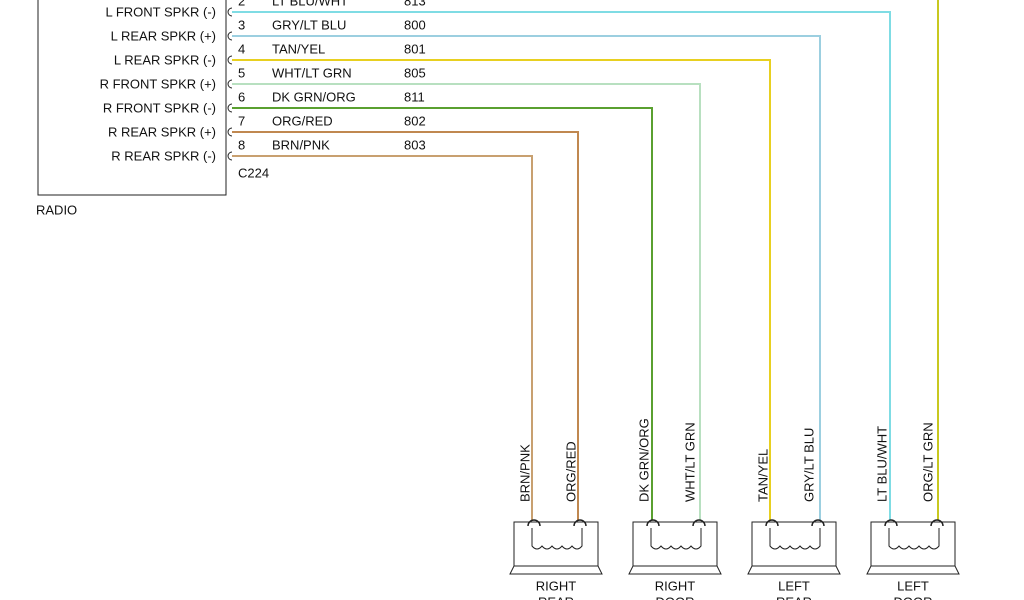 Image resolution: width=1024 pixels, height=600 pixels. What do you see at coordinates (158, 83) in the screenshot?
I see `pin-function: R FRONT SPKR (+)` at bounding box center [158, 83].